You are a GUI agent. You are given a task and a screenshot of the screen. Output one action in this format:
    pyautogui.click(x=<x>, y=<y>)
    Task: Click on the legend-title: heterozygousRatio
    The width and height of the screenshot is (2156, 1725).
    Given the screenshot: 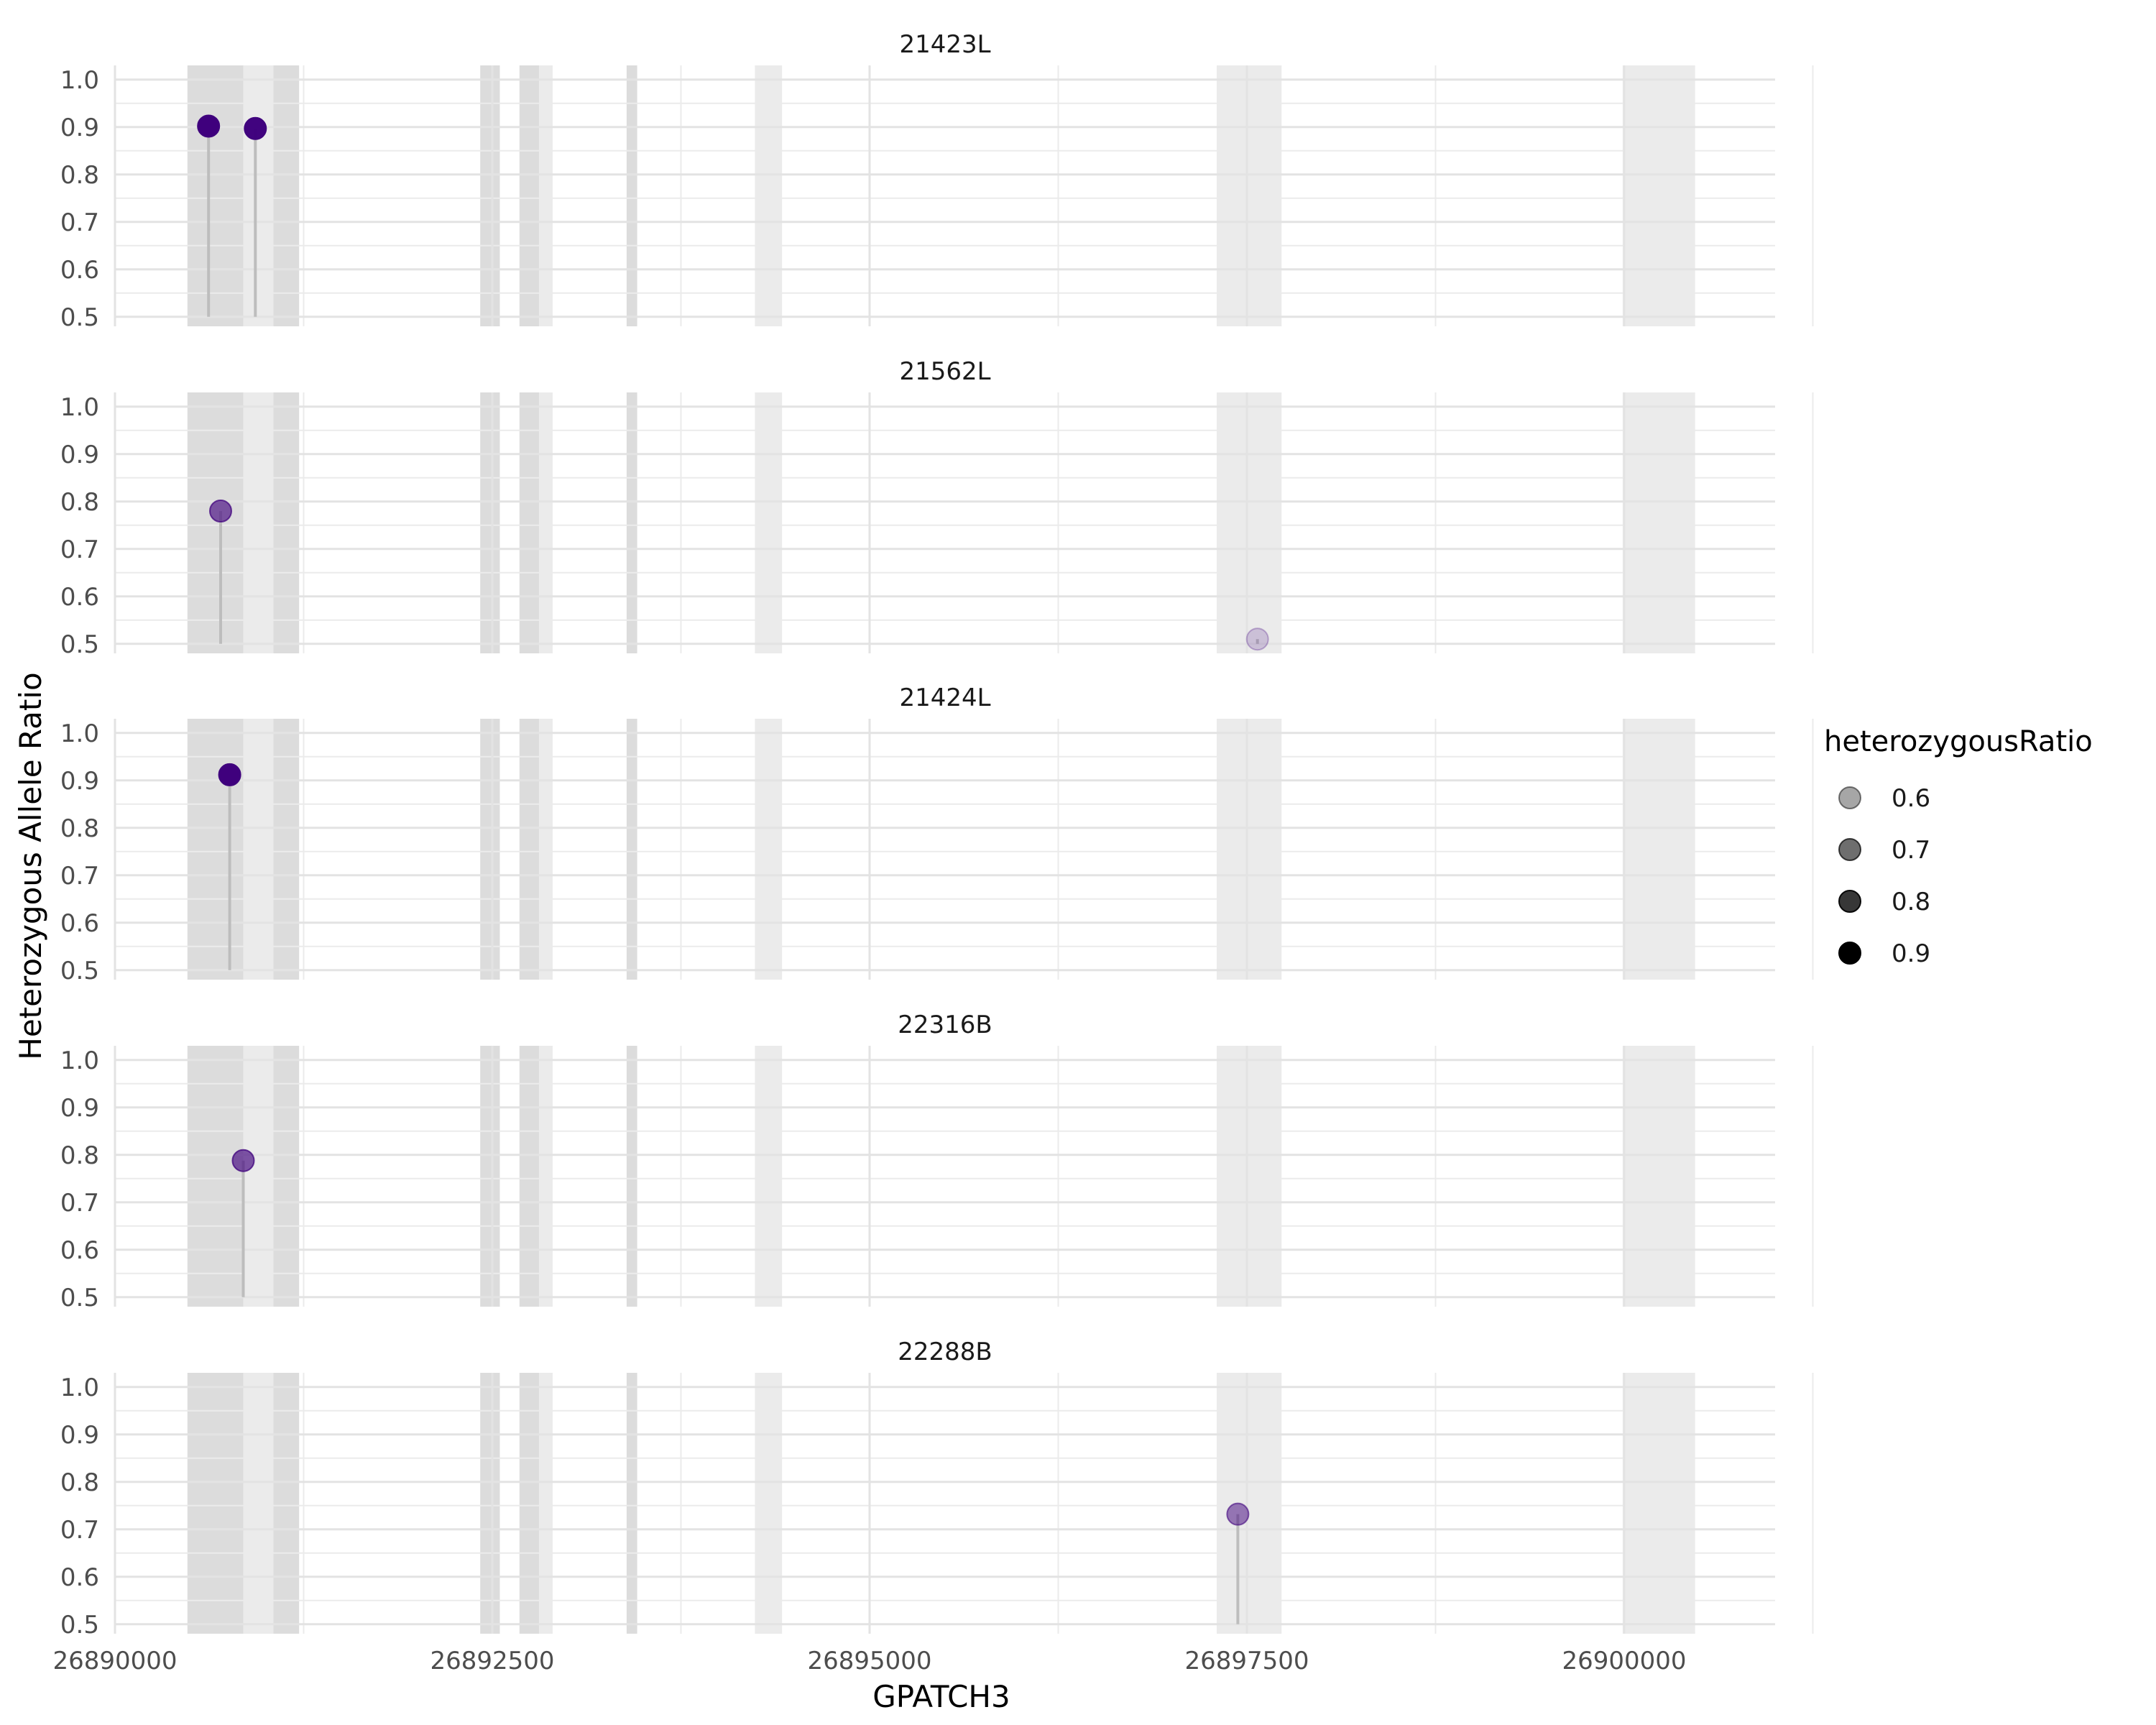 What is the action you would take?
    pyautogui.click(x=1958, y=741)
    